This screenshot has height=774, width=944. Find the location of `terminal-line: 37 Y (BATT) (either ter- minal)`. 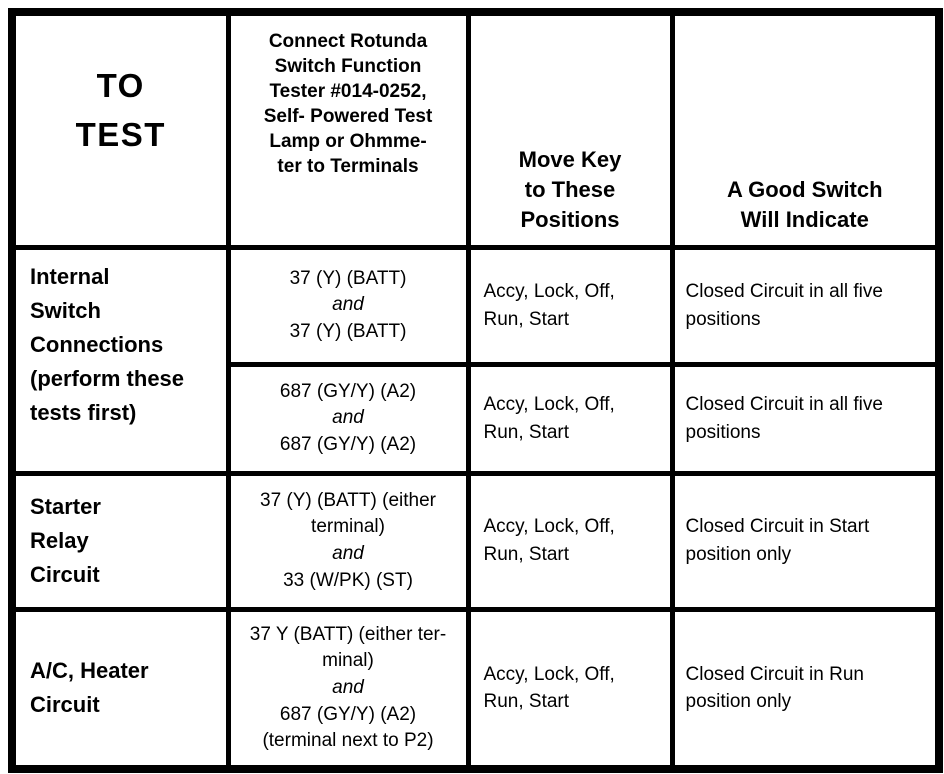

terminal-line: 37 Y (BATT) (either ter- minal) is located at coordinates (348, 647).